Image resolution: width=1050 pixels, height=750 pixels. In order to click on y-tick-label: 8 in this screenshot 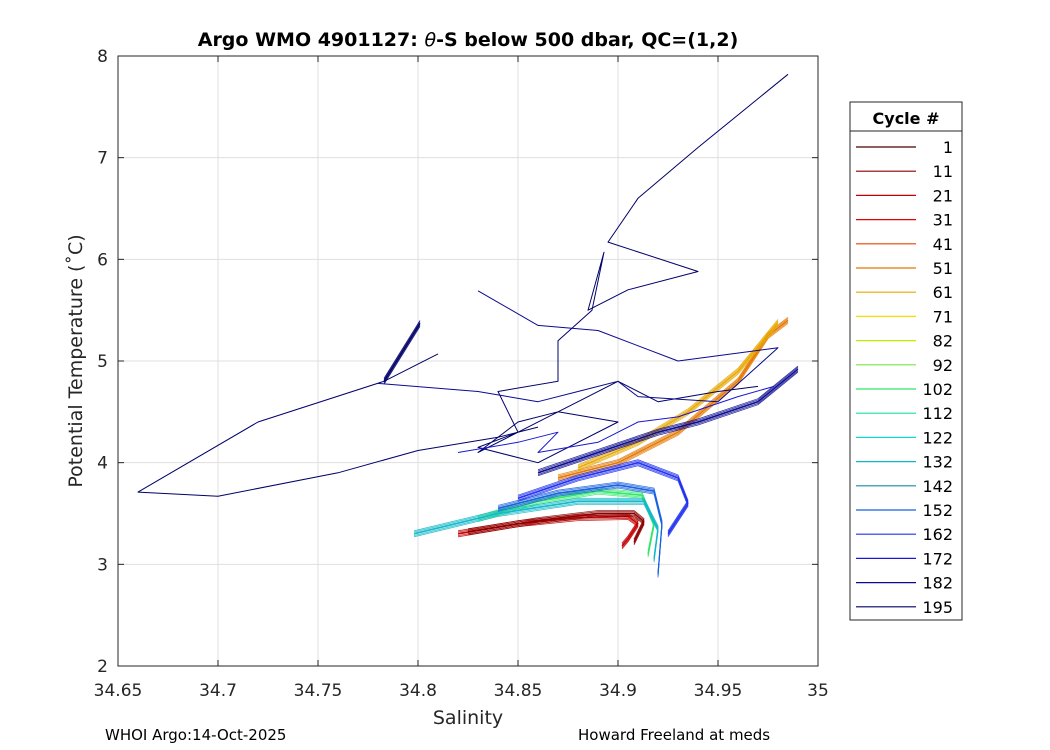, I will do `click(102, 57)`.